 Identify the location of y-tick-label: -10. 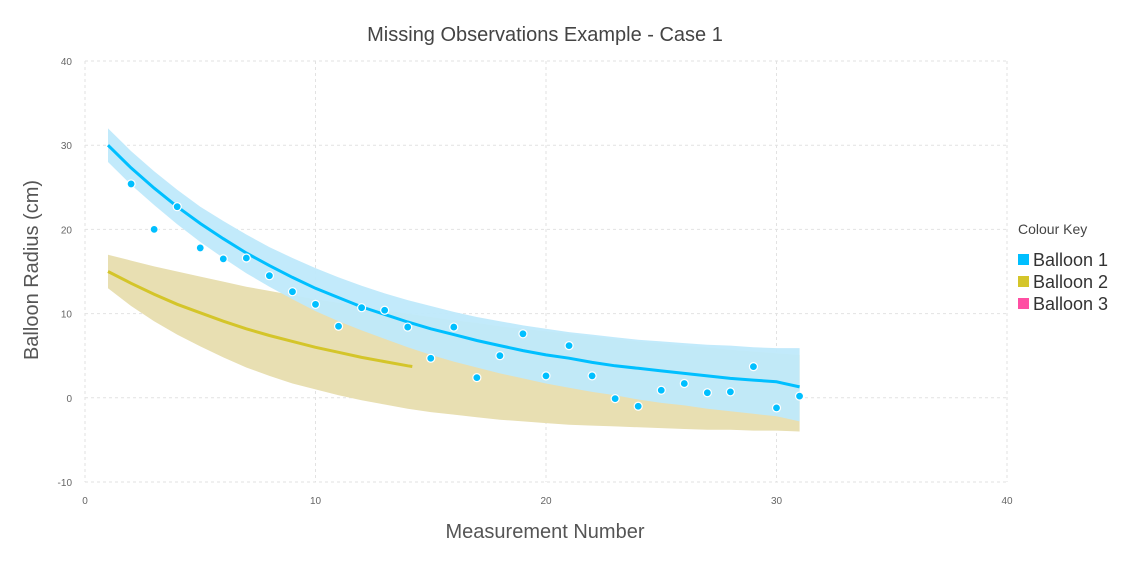
(65, 483).